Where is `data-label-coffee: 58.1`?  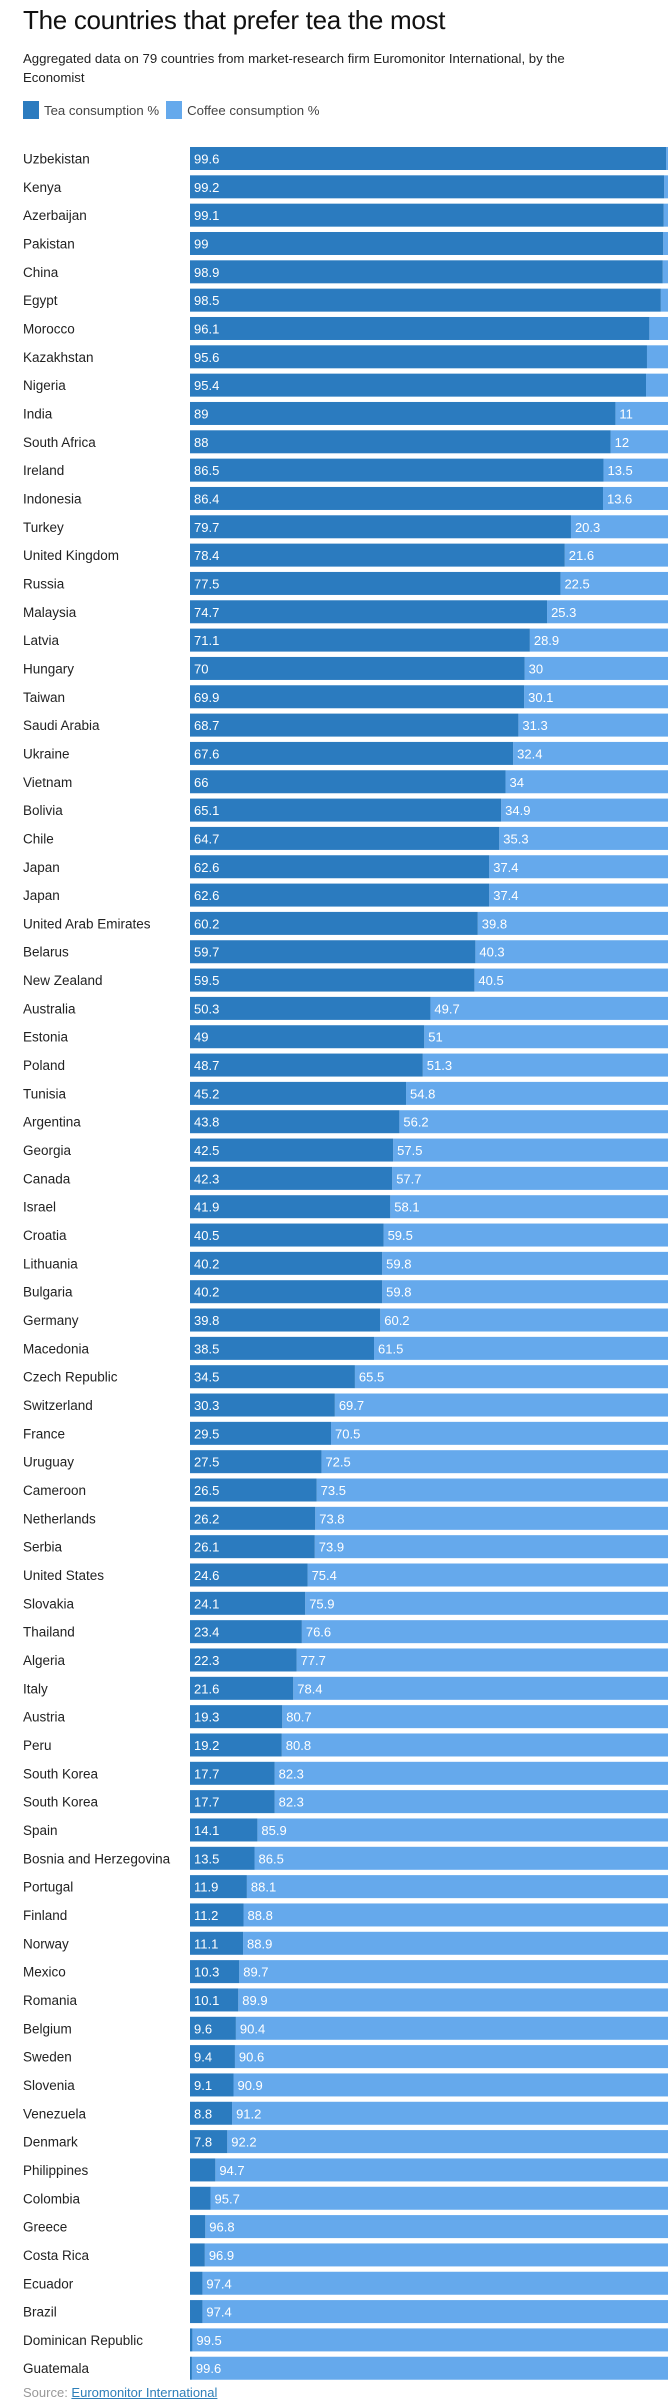
data-label-coffee: 58.1 is located at coordinates (406, 1207).